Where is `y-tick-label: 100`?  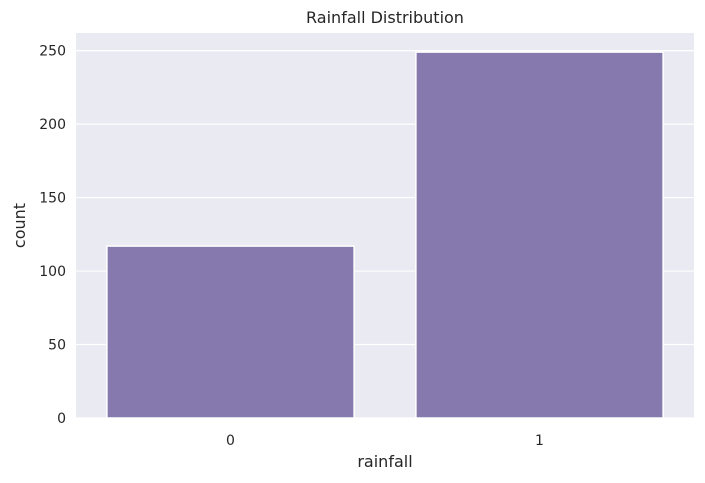
y-tick-label: 100 is located at coordinates (52, 272).